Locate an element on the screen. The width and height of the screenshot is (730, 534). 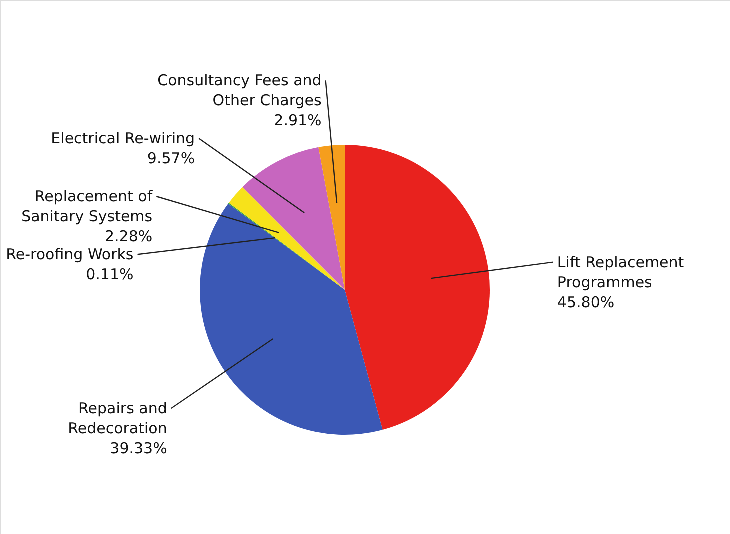
data-label: 0.11% is located at coordinates (110, 275).